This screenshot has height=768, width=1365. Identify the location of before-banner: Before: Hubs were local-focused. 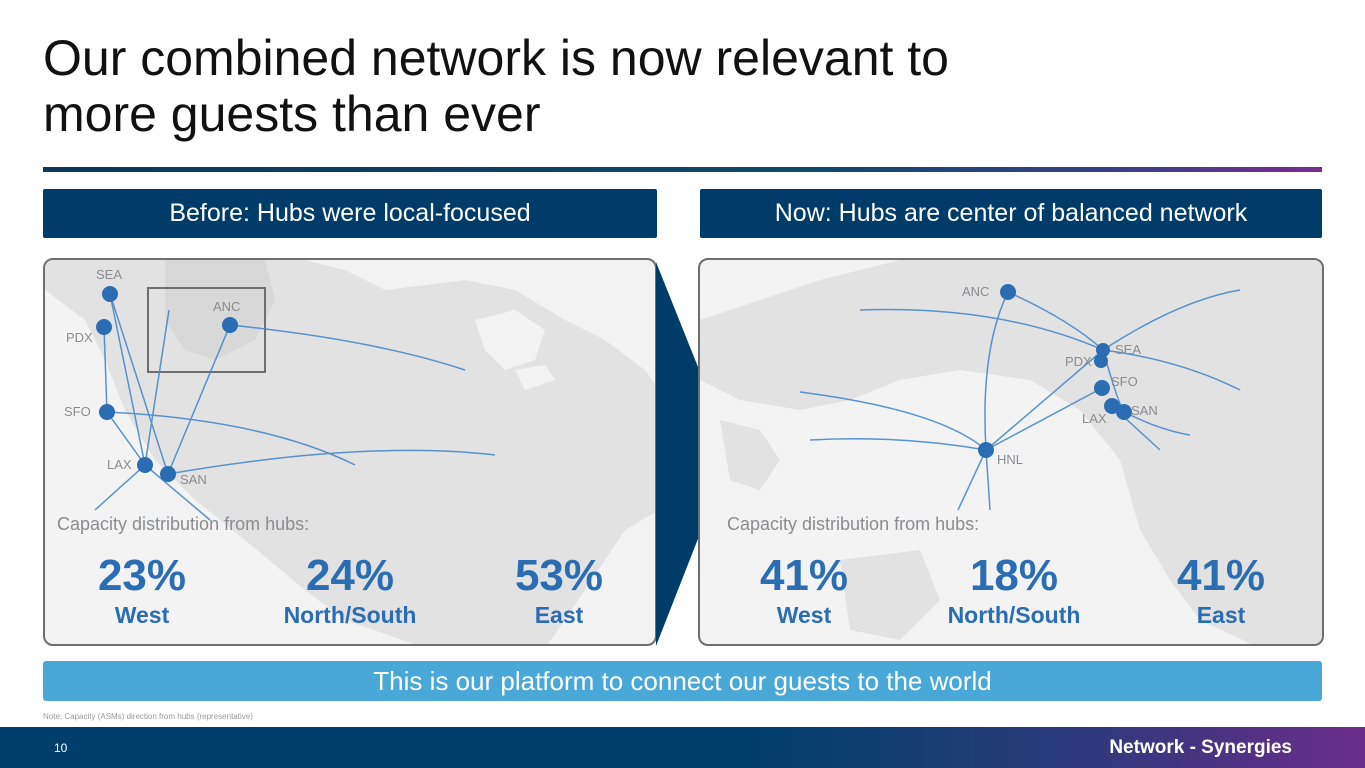
(350, 213).